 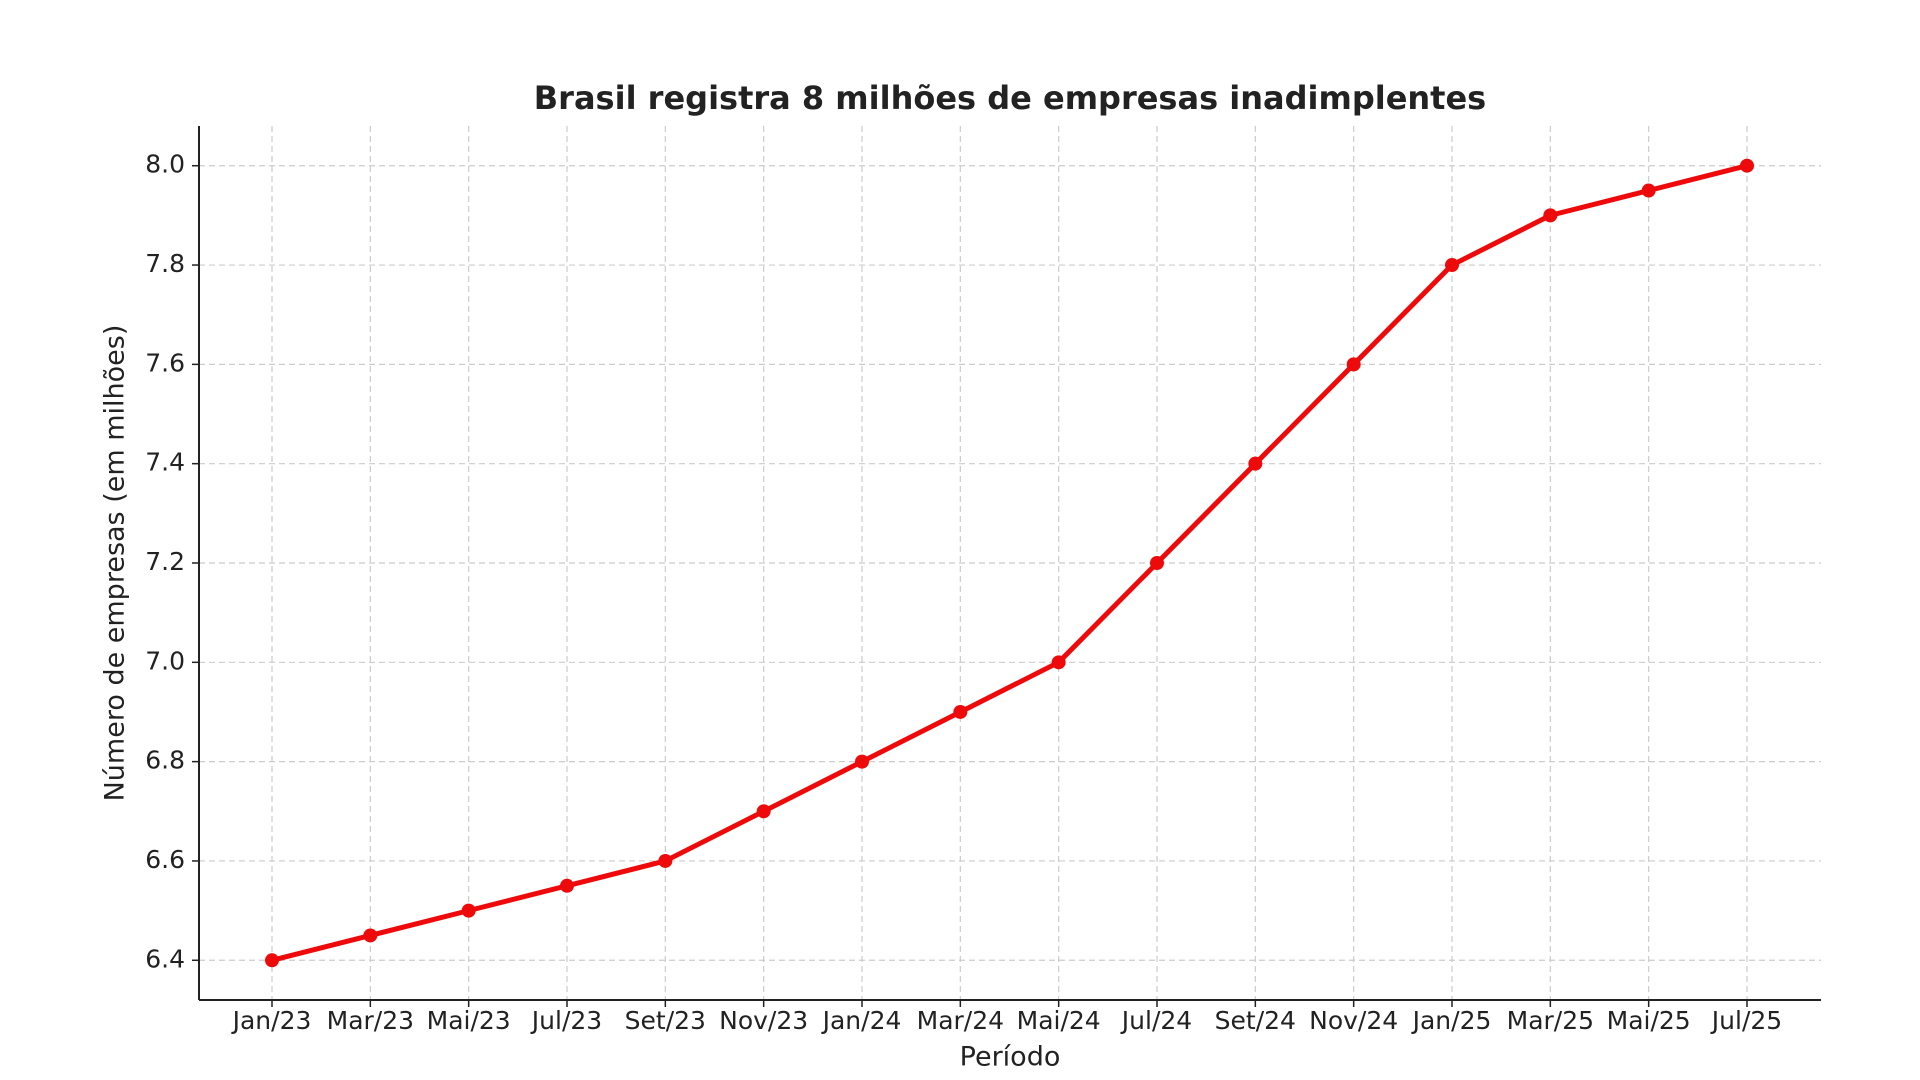 I want to click on x-tick-label: Jan/24, so click(x=861, y=1020).